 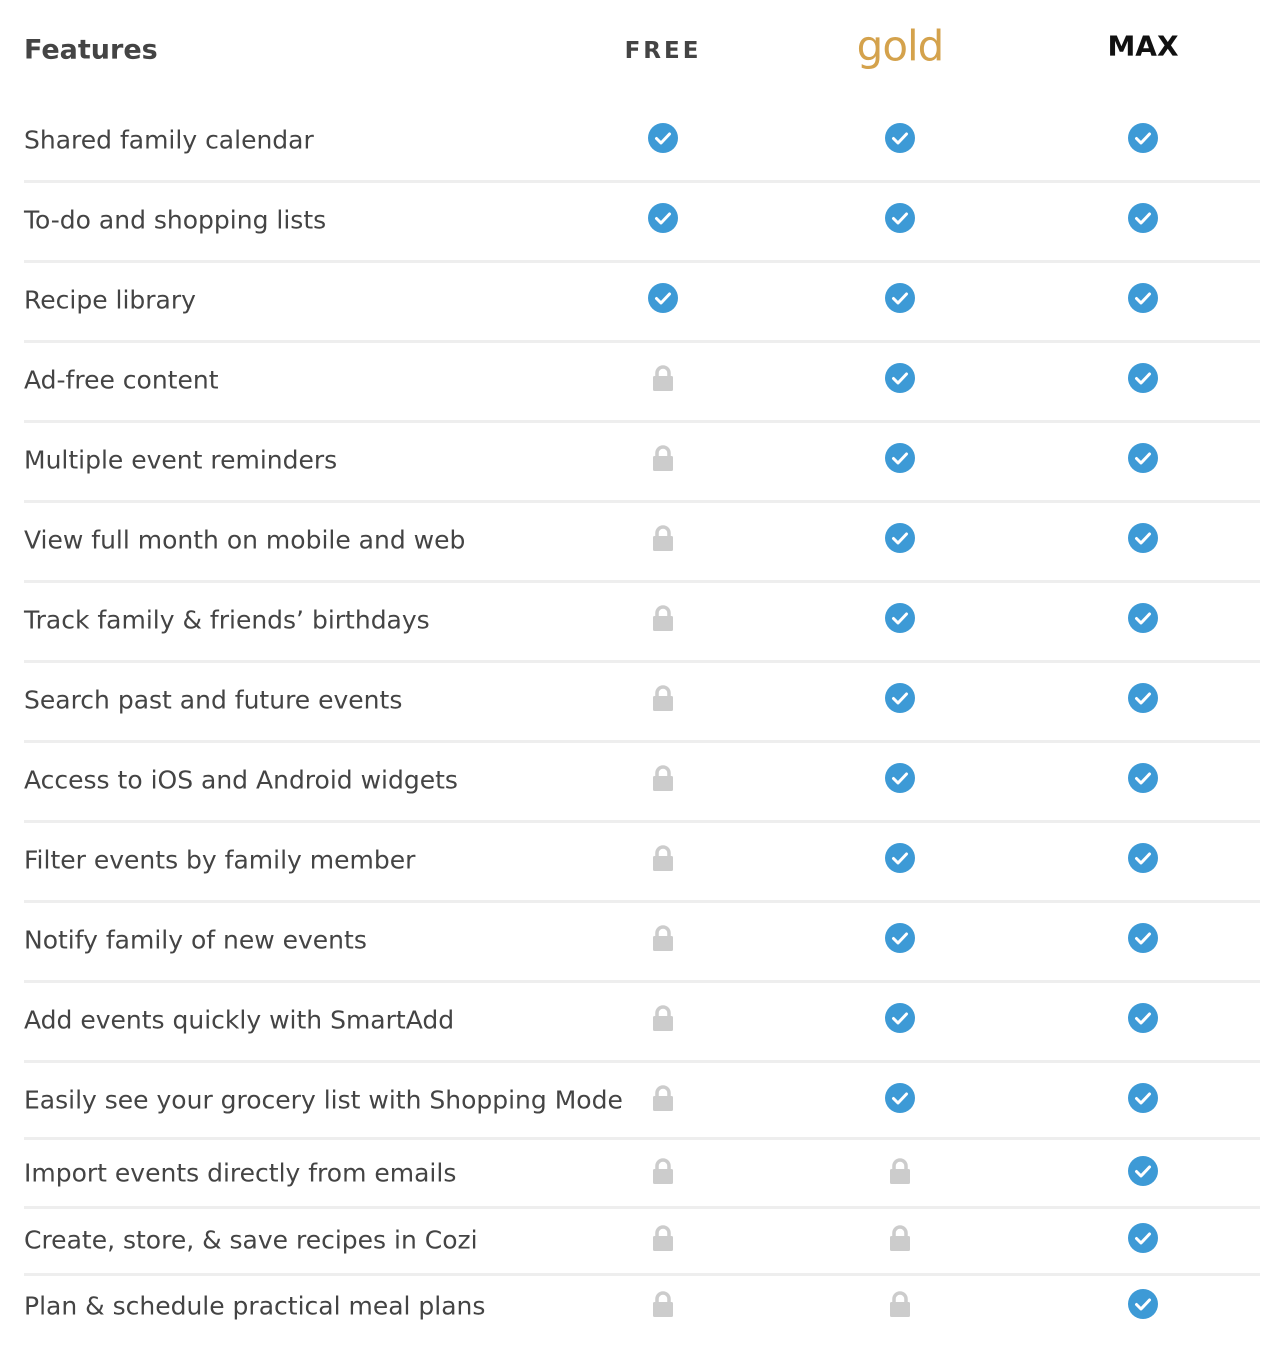 What do you see at coordinates (251, 1239) in the screenshot?
I see `feature-label: Create, store, & save recipes in Cozi` at bounding box center [251, 1239].